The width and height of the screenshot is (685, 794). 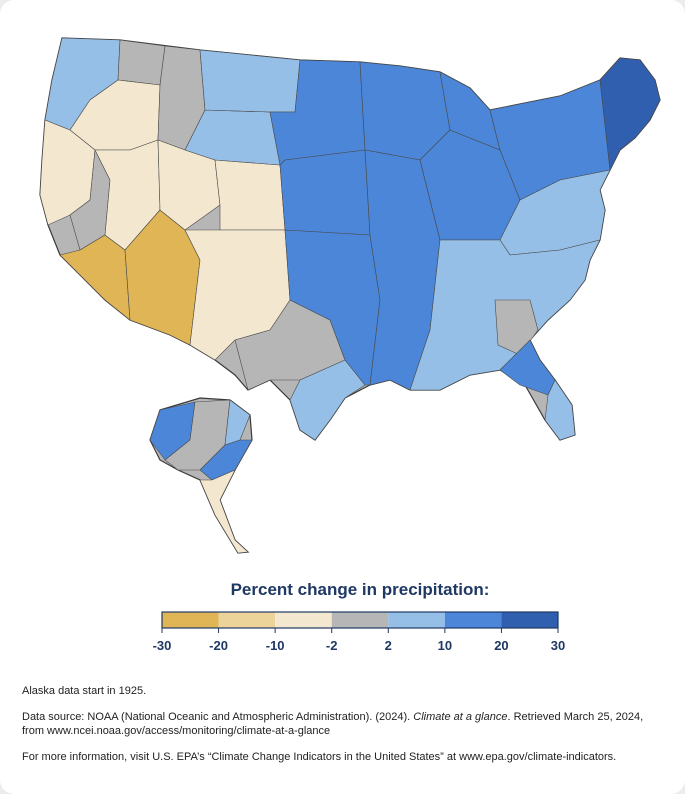 What do you see at coordinates (560, 410) in the screenshot?
I see `region-florida-south` at bounding box center [560, 410].